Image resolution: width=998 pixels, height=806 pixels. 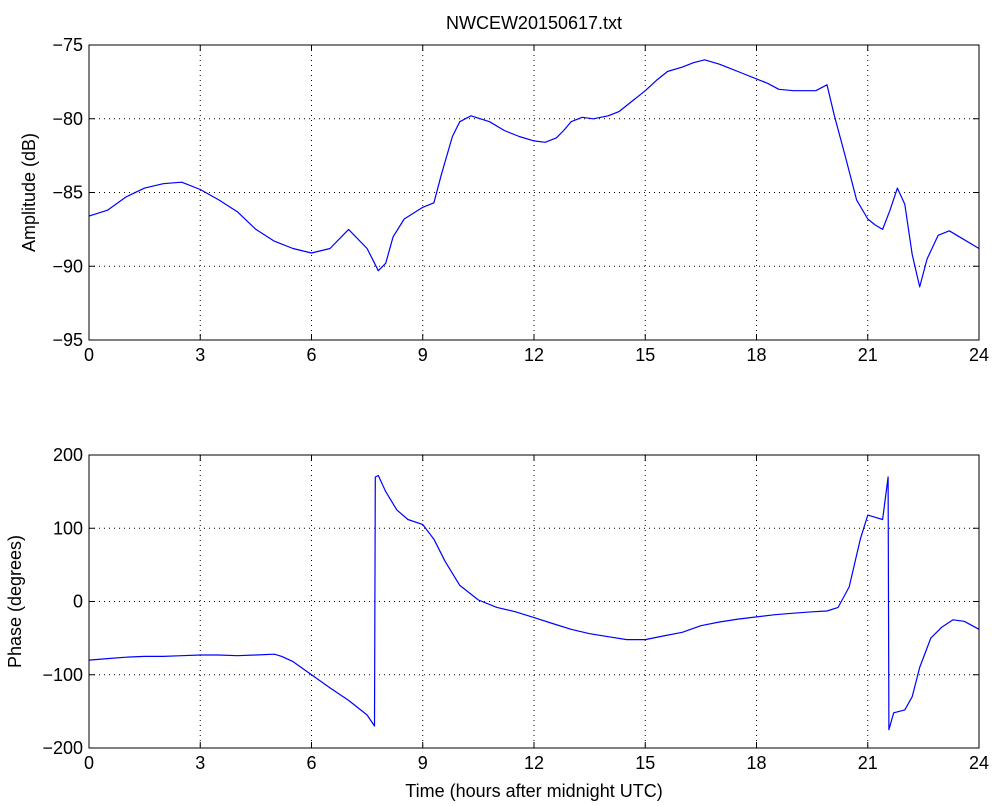 I want to click on amplitude-y-axis-label: Amplitude (dB), so click(x=29, y=192).